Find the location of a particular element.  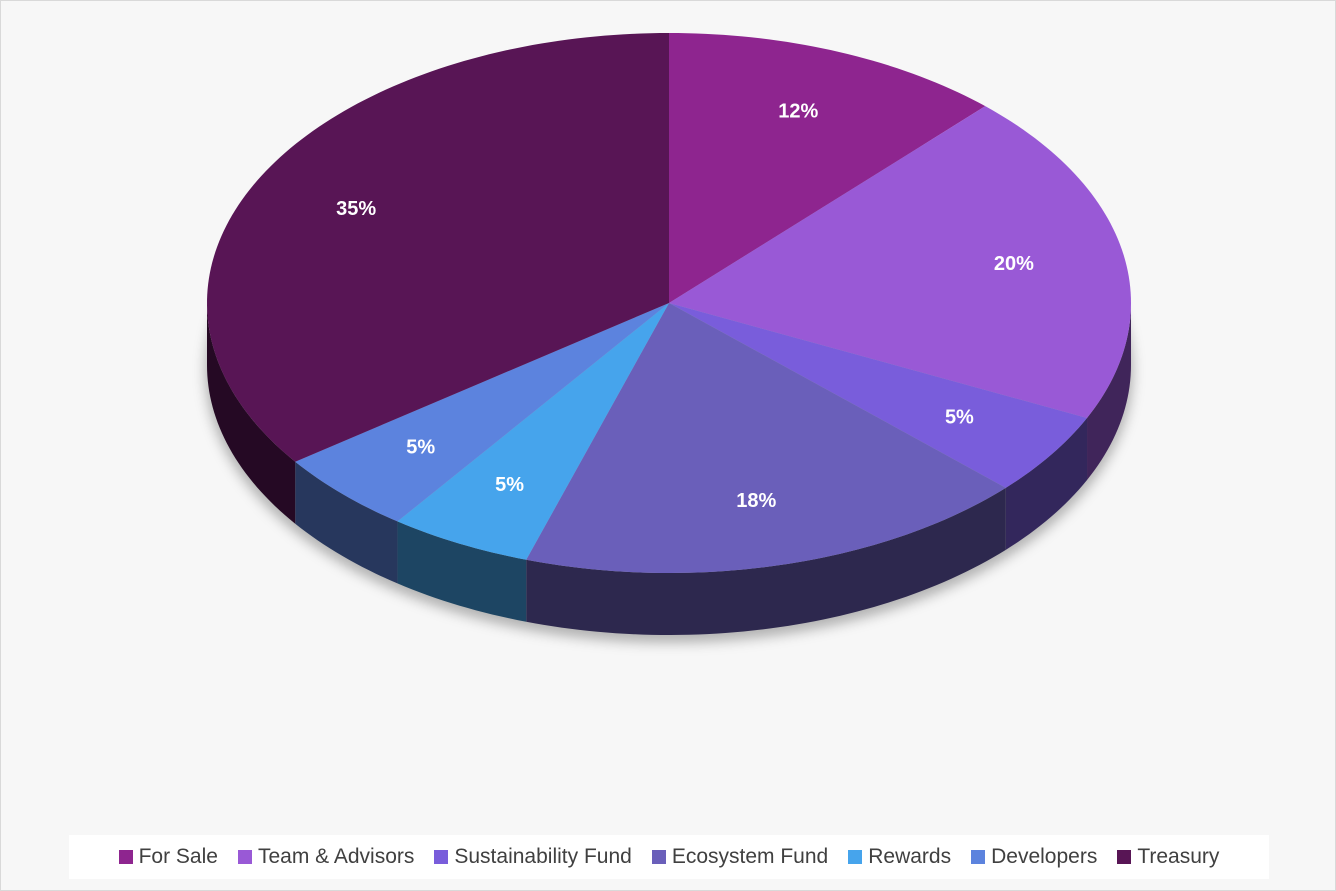

pie-side-ecosystem-fund is located at coordinates (766, 561).